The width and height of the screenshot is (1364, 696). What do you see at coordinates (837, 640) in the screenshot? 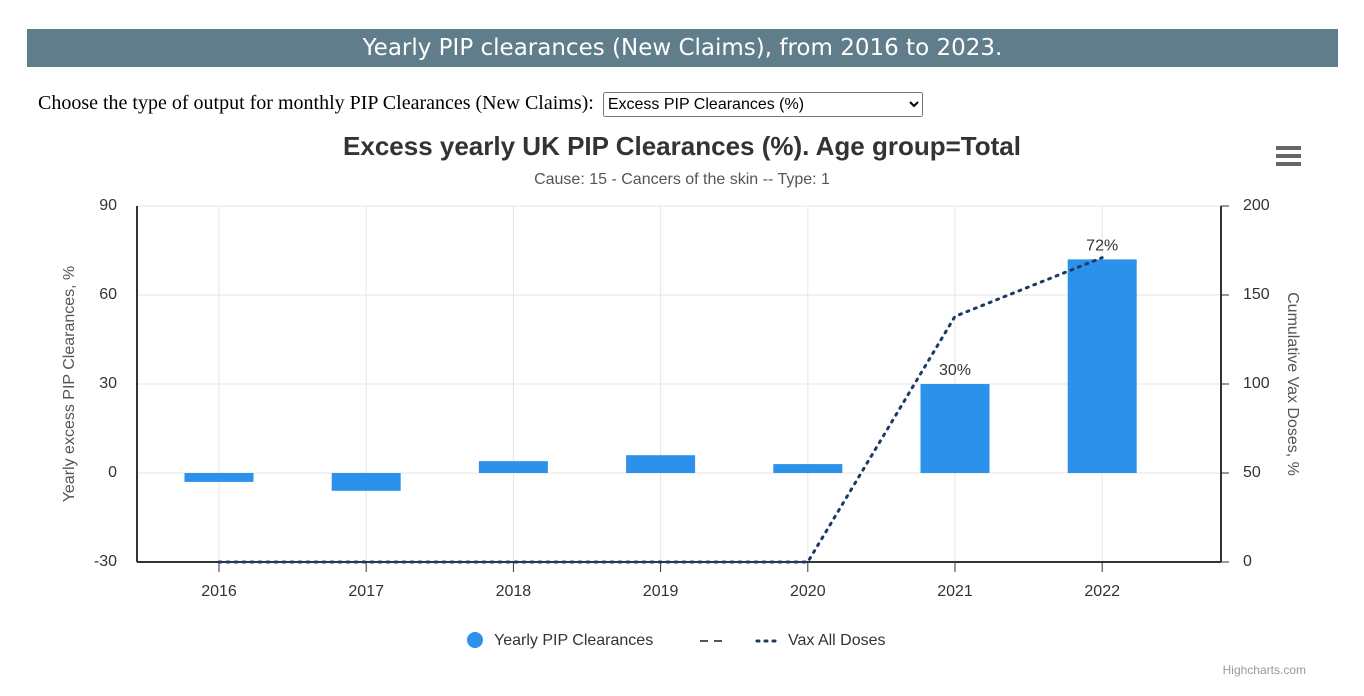
I see `legend-label: Vax All Doses` at bounding box center [837, 640].